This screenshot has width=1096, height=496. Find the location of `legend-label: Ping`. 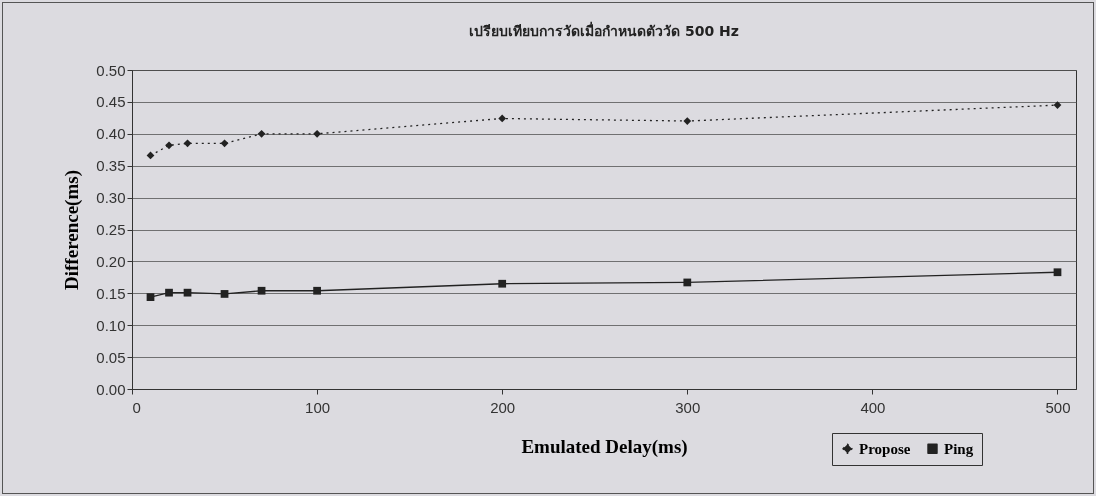

legend-label: Ping is located at coordinates (959, 448).